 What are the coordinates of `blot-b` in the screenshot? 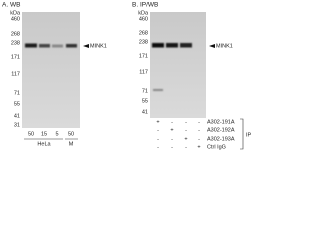 It's located at (178, 65).